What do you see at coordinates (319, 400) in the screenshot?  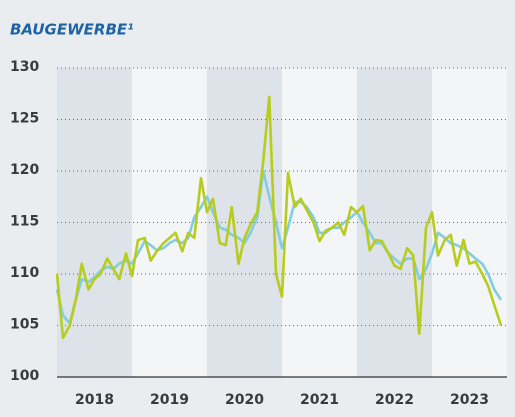 I see `x-tick-label: 2021` at bounding box center [319, 400].